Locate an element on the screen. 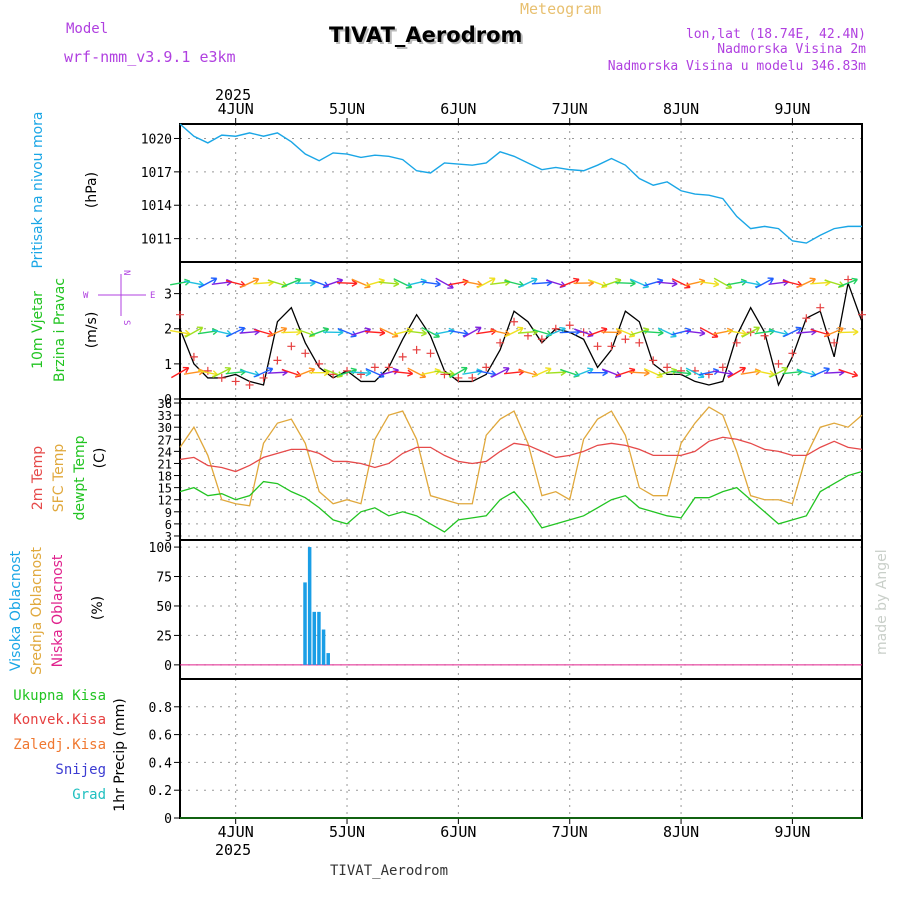  day-label-bottom: 4JUN is located at coordinates (236, 832).